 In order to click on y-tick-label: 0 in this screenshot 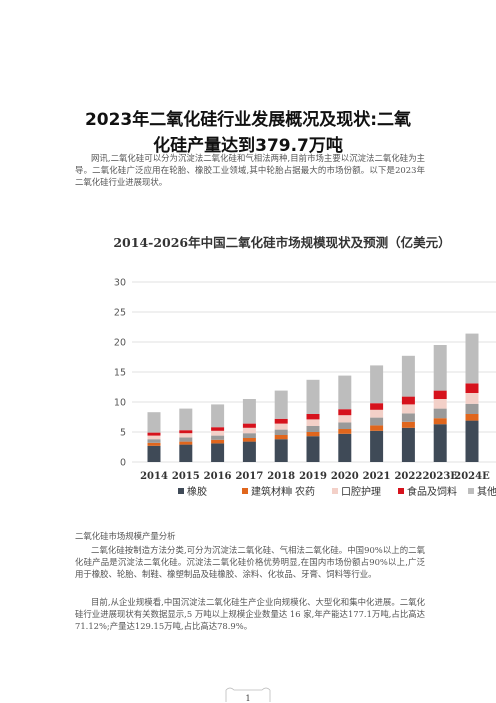, I will do `click(123, 463)`.